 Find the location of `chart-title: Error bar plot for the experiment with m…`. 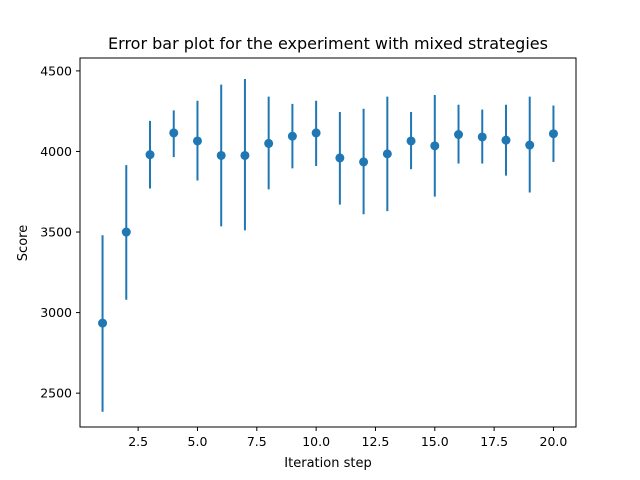

chart-title: Error bar plot for the experiment with m… is located at coordinates (328, 43).